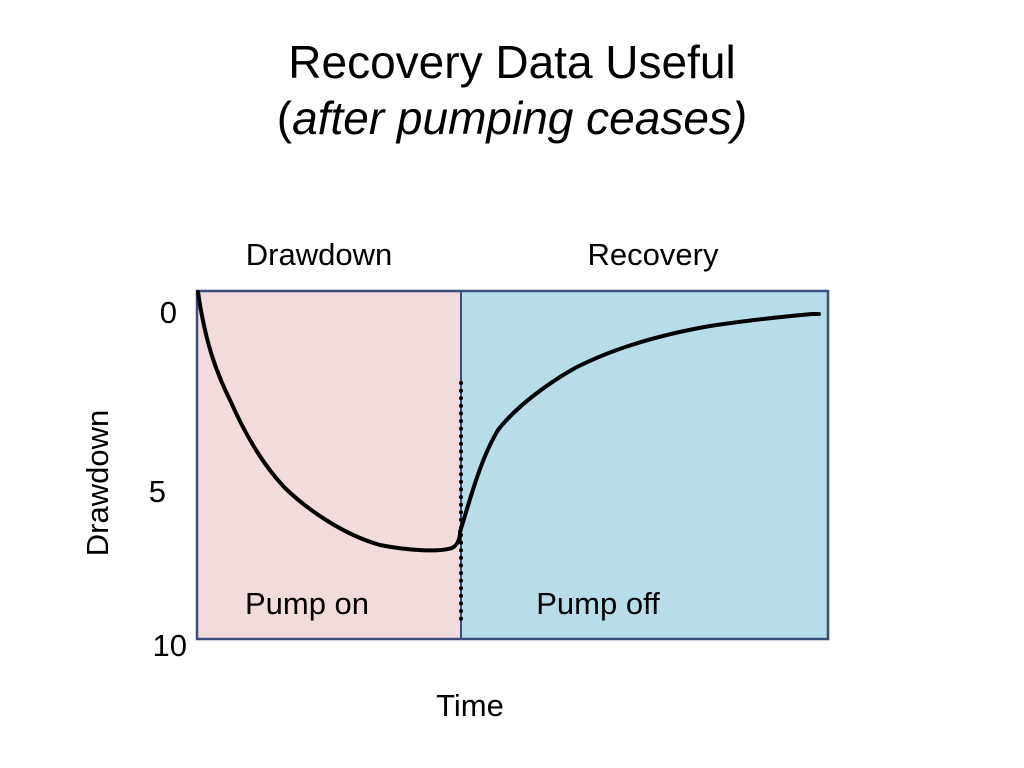 This screenshot has height=768, width=1024. I want to click on title-line-2-italic: after pumping ceases), so click(520, 118).